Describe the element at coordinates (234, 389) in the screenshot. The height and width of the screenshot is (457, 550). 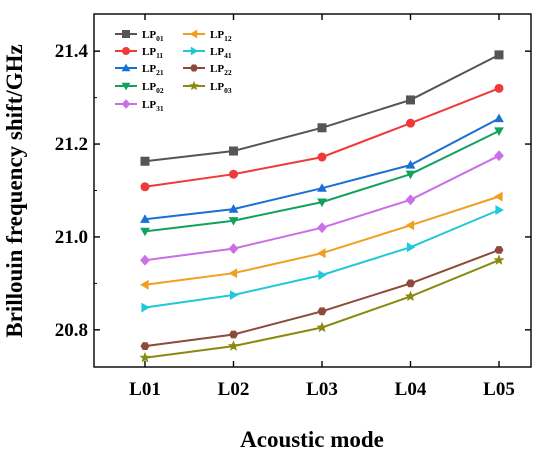
I see `x-tick-label: L02` at that location.